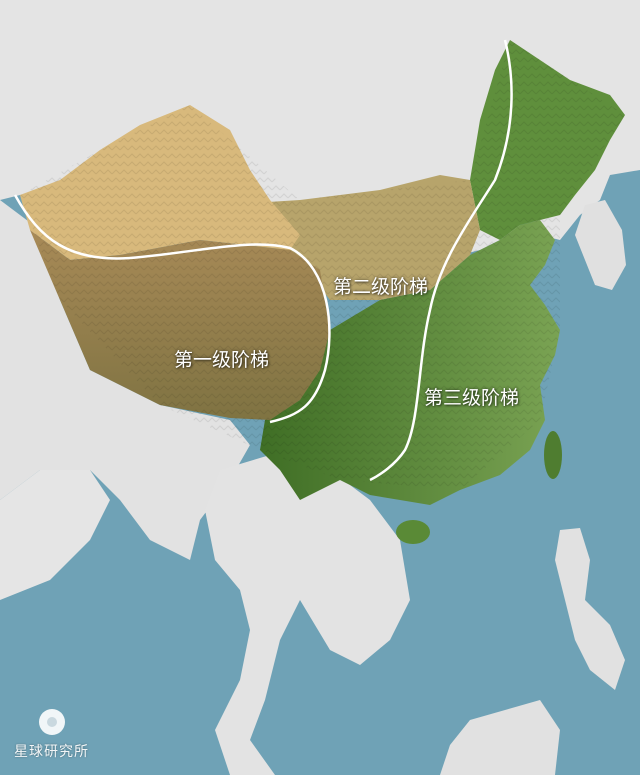  I want to click on hainan, so click(413, 532).